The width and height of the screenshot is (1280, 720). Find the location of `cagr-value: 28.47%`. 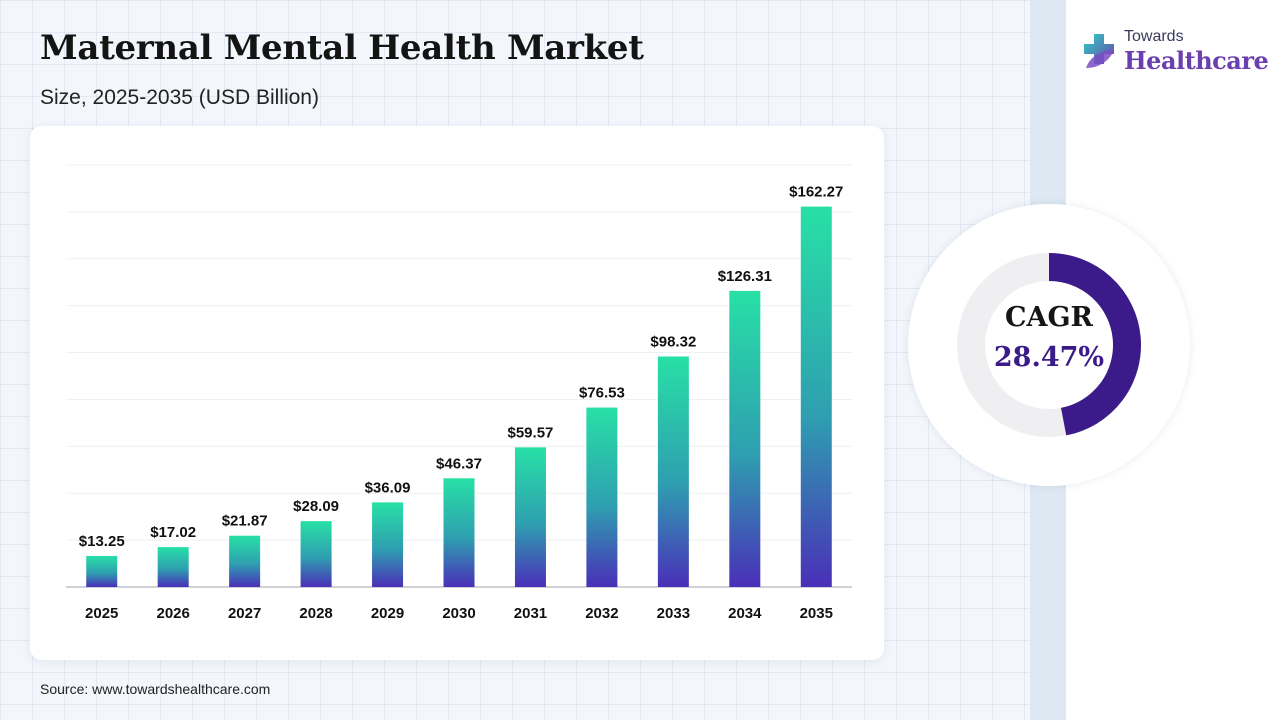

cagr-value: 28.47% is located at coordinates (1049, 357).